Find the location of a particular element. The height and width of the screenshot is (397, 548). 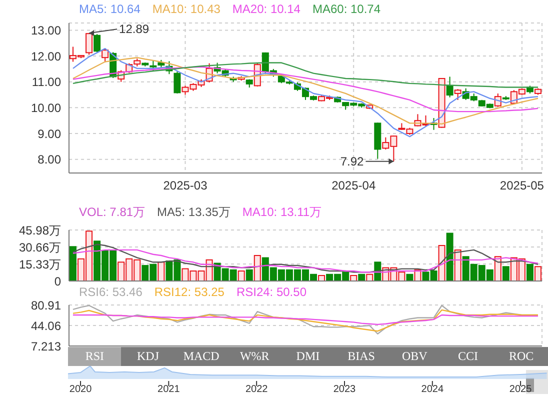

x-tick-label: 2022 is located at coordinates (256, 389).